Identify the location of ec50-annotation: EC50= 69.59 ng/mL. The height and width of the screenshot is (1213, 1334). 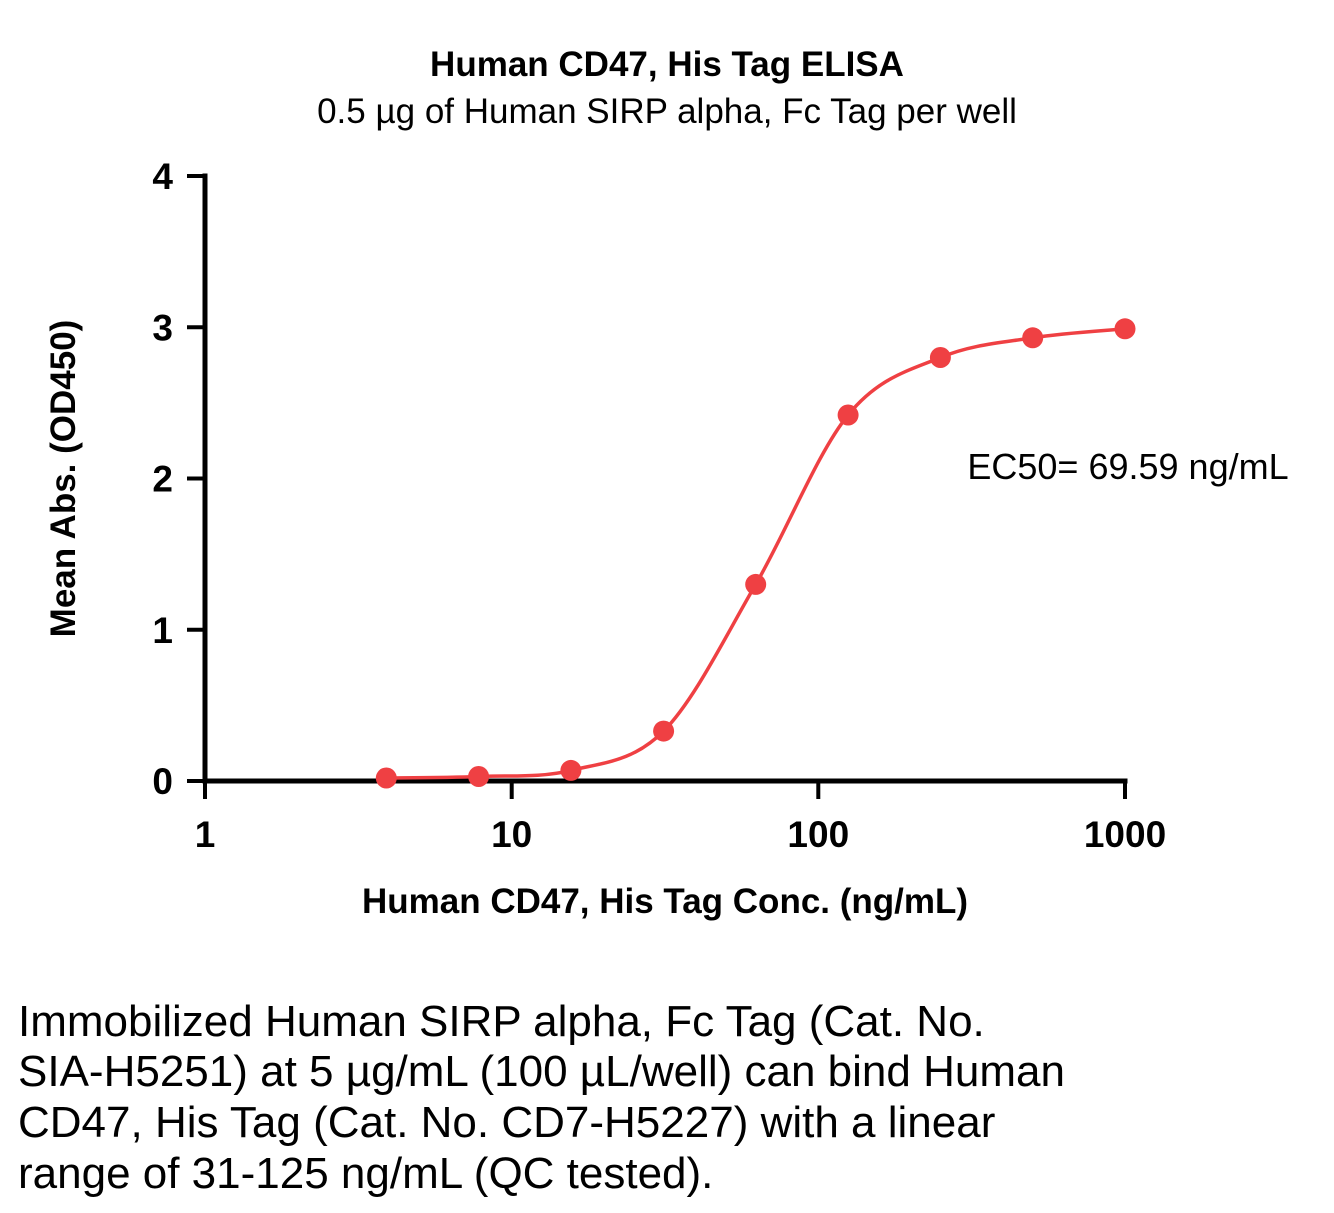
(1127, 466).